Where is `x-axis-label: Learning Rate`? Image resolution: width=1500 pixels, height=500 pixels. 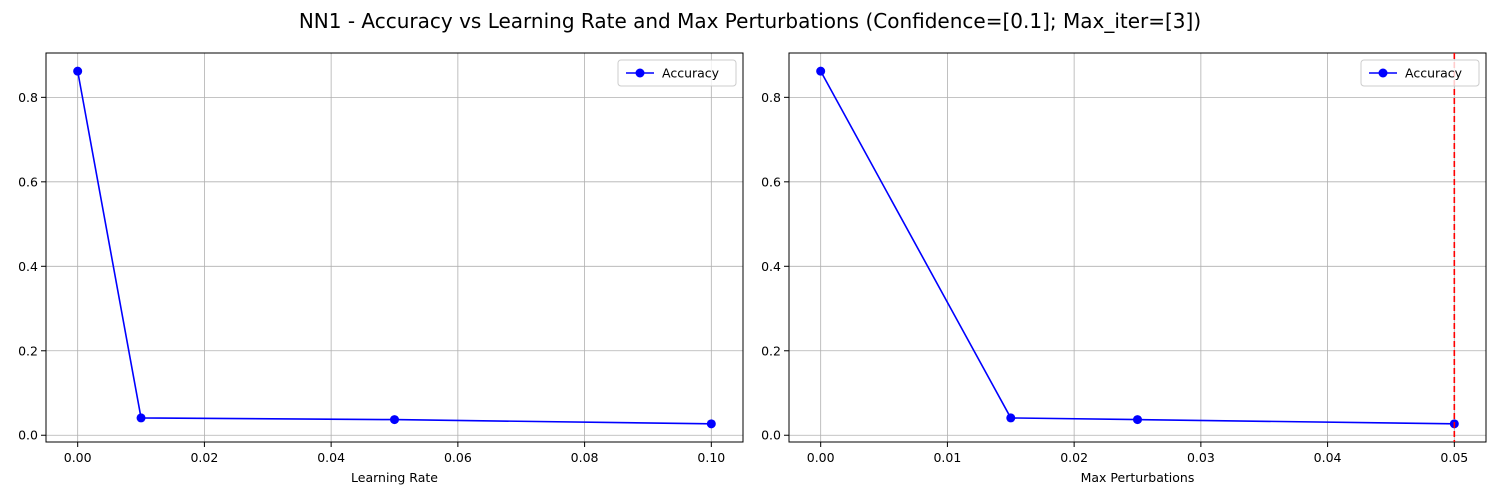
x-axis-label: Learning Rate is located at coordinates (394, 477).